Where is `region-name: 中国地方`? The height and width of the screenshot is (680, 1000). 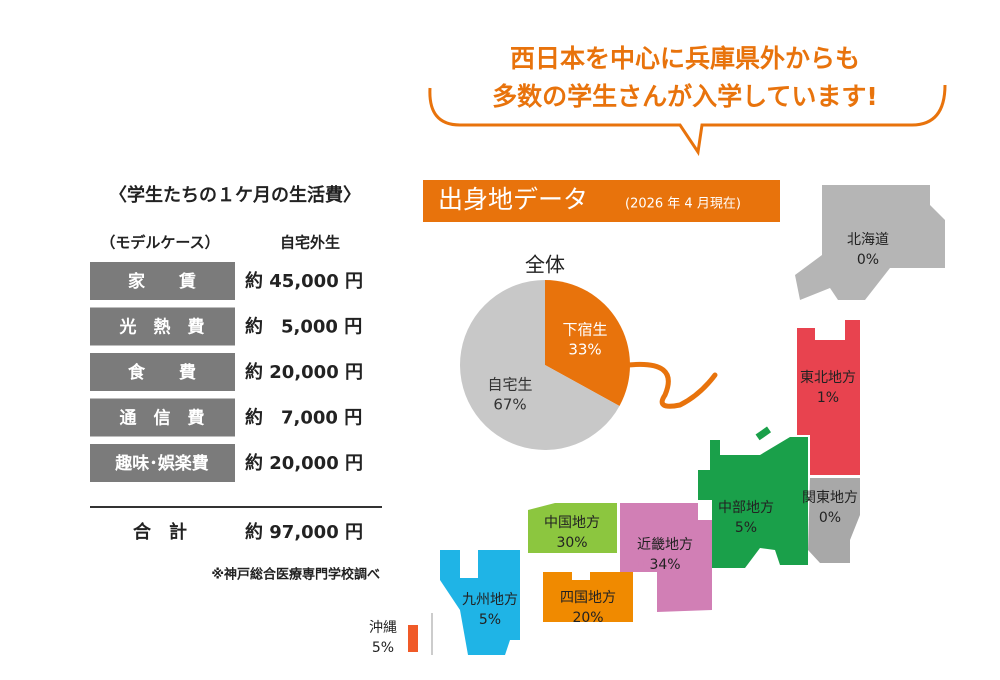 region-name: 中国地方 is located at coordinates (572, 523).